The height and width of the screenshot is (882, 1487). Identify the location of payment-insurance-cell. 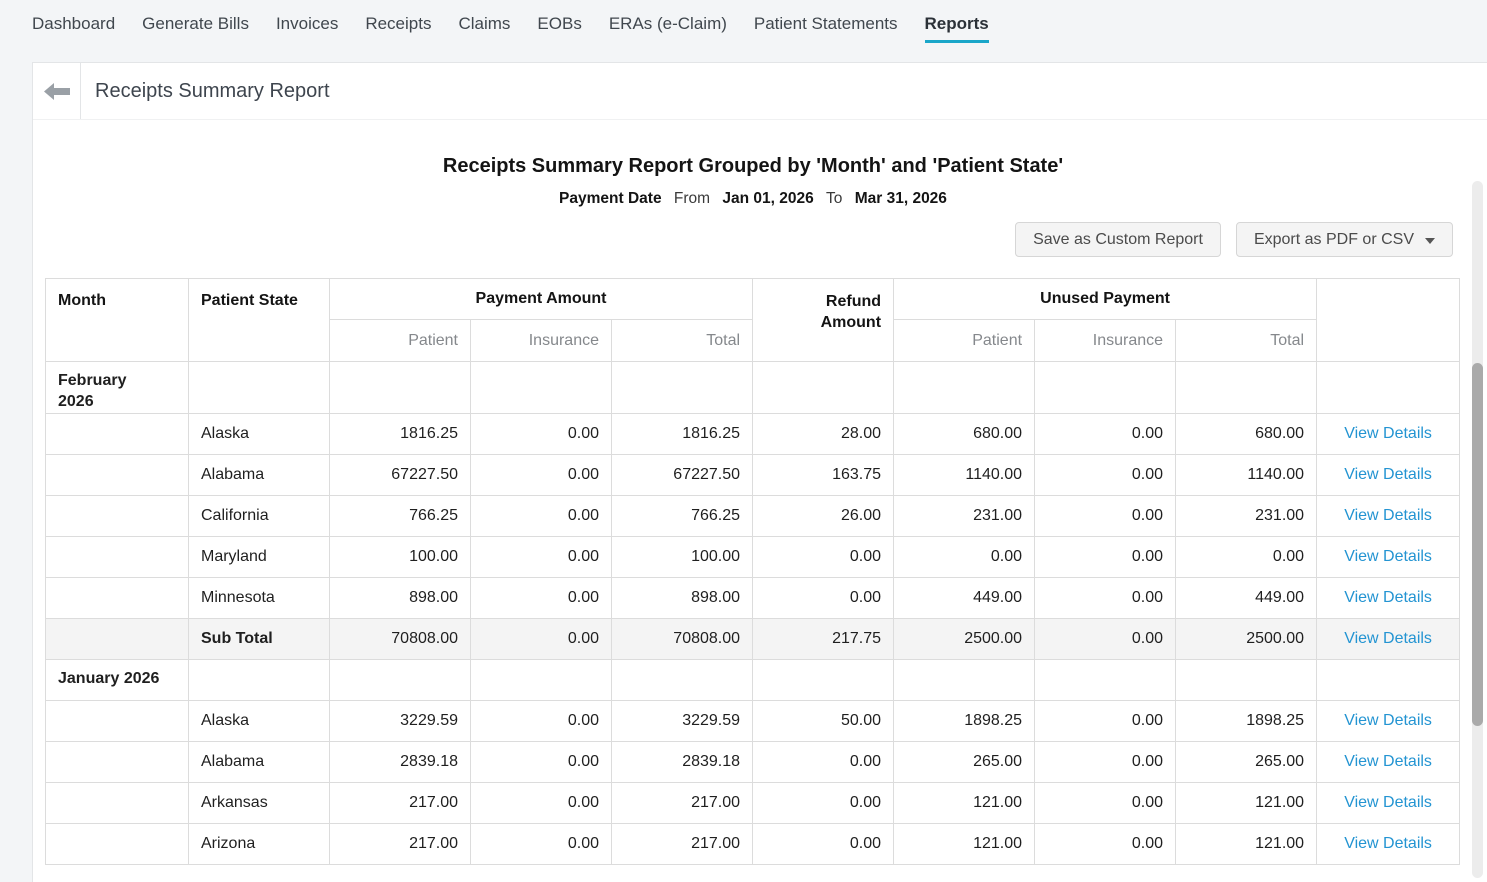
(541, 387).